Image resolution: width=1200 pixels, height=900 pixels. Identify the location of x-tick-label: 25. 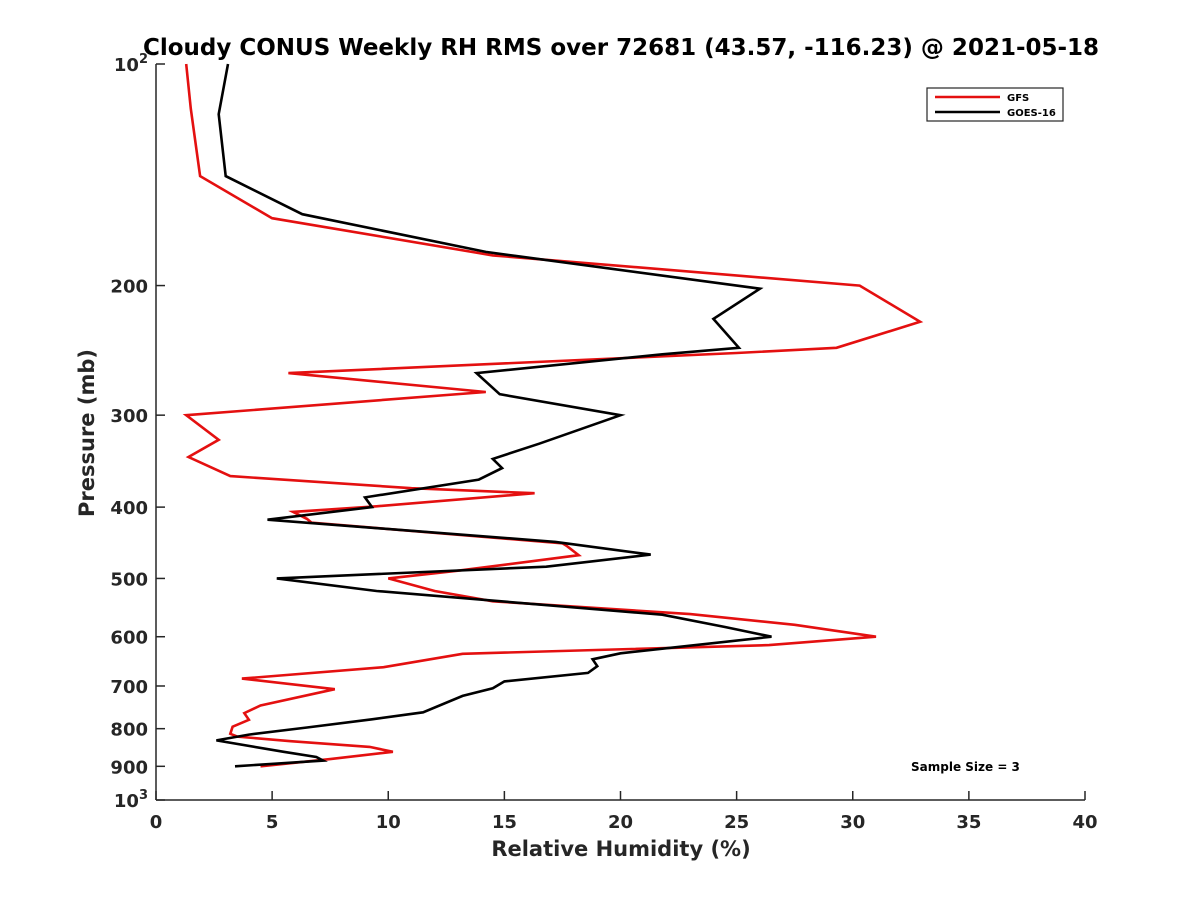
(736, 822).